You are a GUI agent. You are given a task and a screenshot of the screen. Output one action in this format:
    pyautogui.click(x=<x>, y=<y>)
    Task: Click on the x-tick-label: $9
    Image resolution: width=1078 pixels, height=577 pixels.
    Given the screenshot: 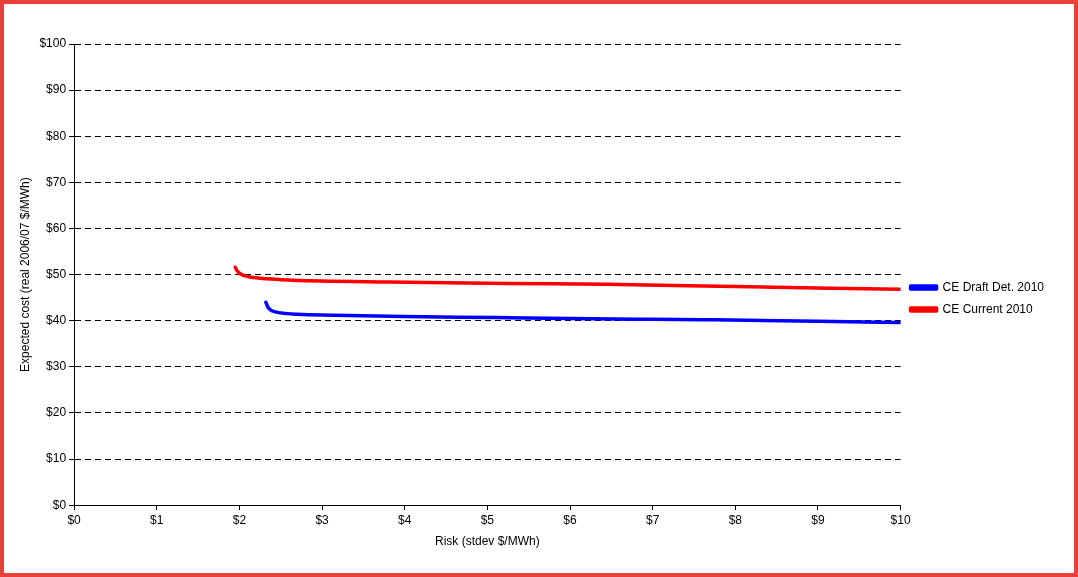 What is the action you would take?
    pyautogui.click(x=818, y=519)
    